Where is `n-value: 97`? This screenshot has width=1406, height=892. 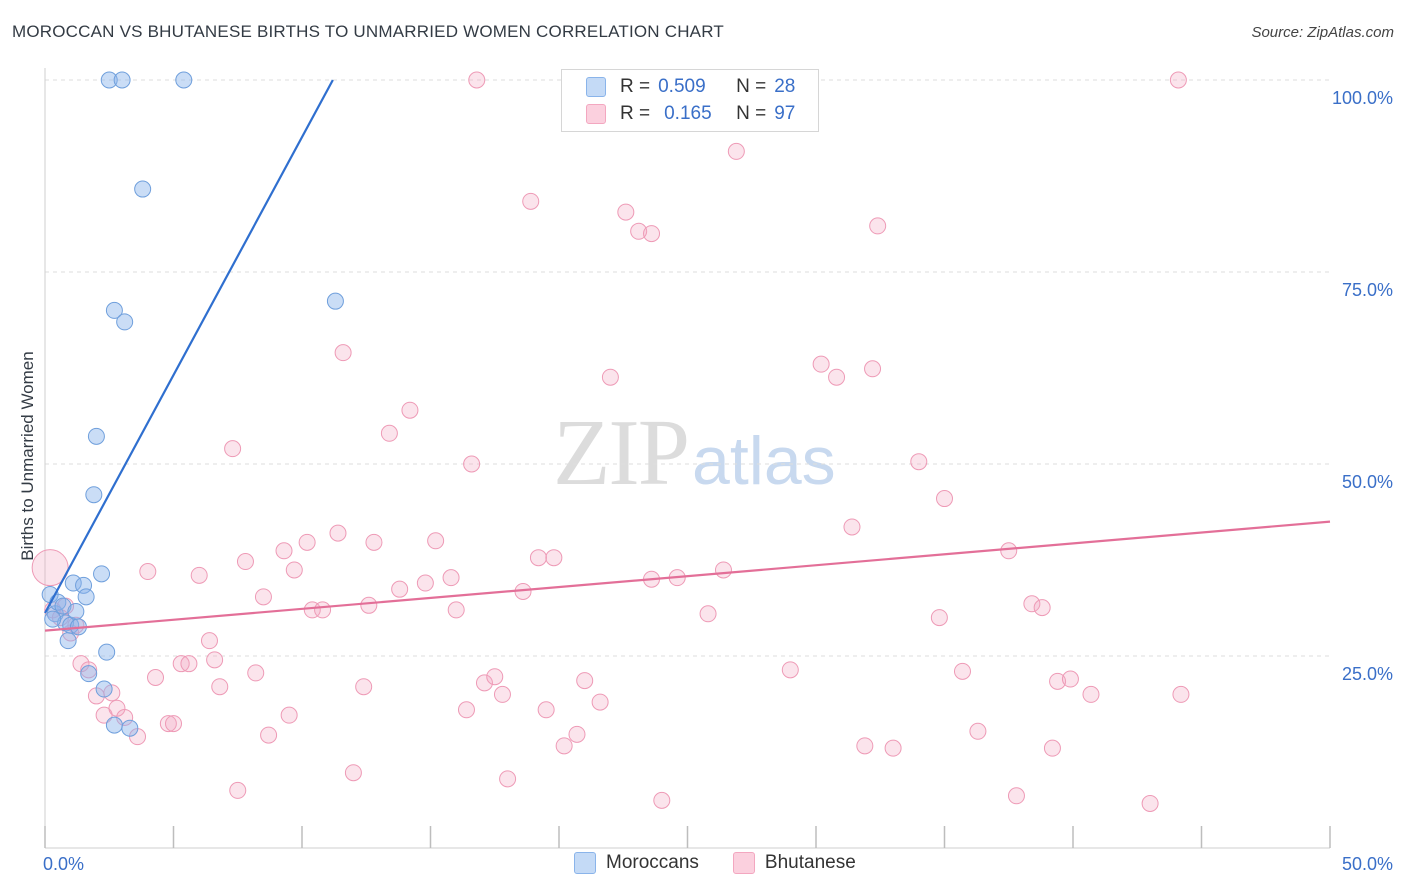 n-value: 97 is located at coordinates (785, 113).